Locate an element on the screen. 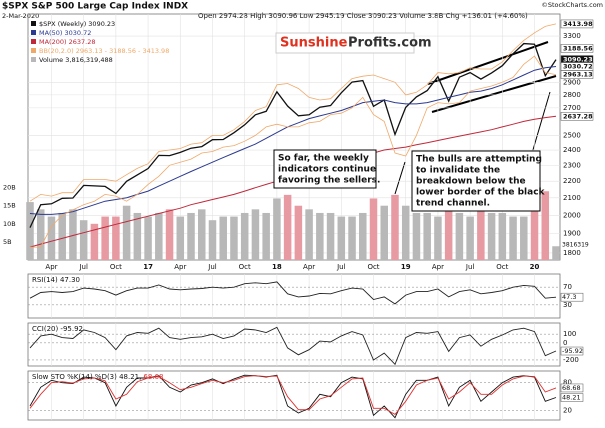  annotation-text: So far, the weekly is located at coordinates (323, 159).